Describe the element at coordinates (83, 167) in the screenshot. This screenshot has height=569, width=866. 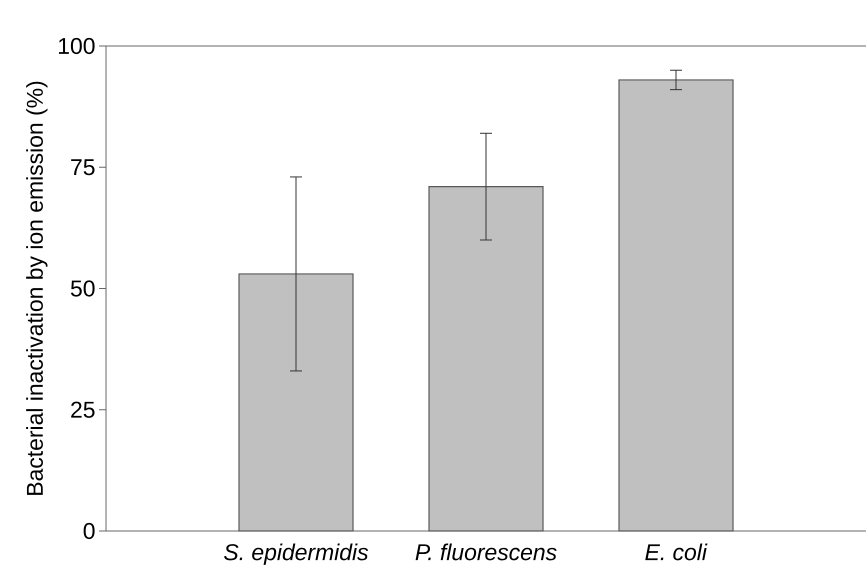
I see `y-tick-label: 75` at that location.